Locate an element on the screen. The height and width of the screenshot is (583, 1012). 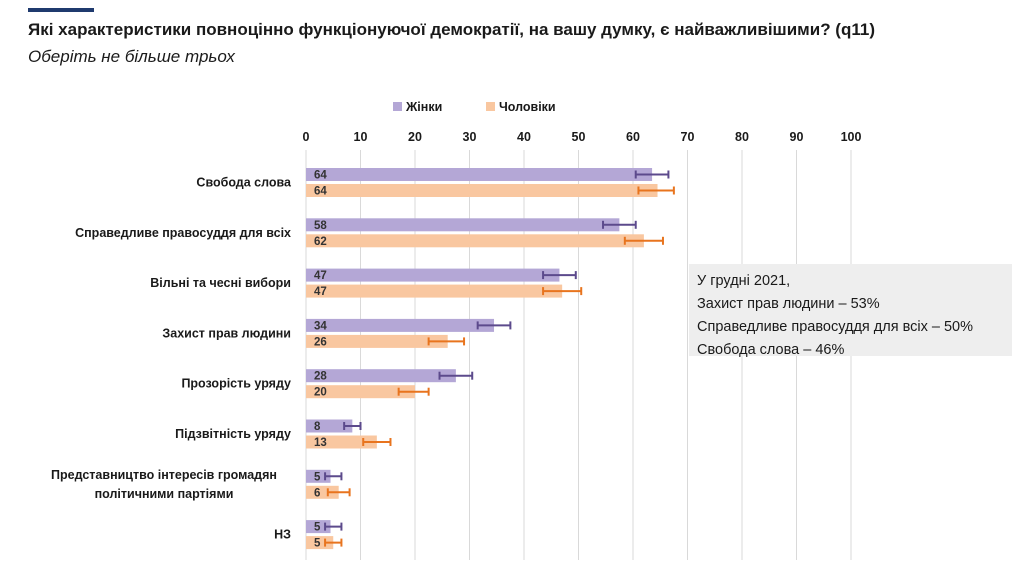
category-label: Захист прав людини is located at coordinates (226, 333).